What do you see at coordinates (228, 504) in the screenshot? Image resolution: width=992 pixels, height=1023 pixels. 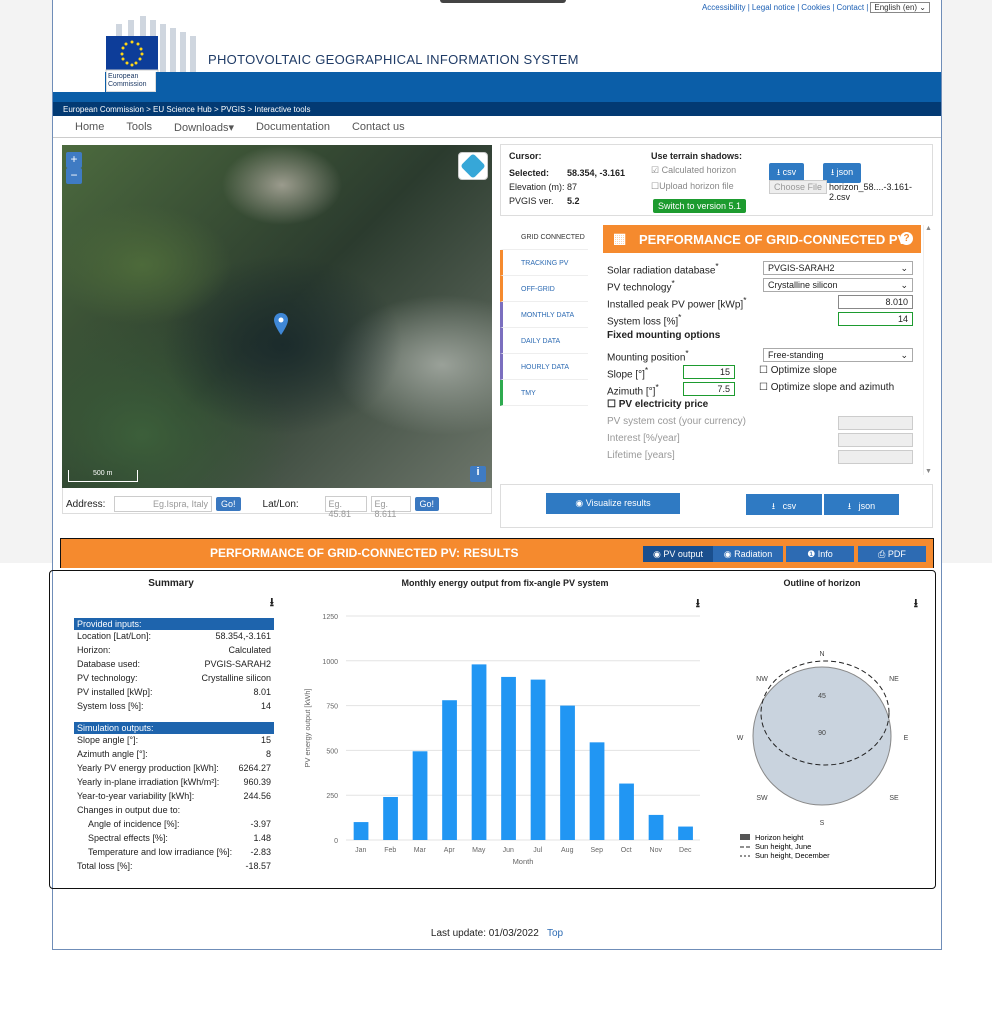 I see `address-go-button: Go!` at bounding box center [228, 504].